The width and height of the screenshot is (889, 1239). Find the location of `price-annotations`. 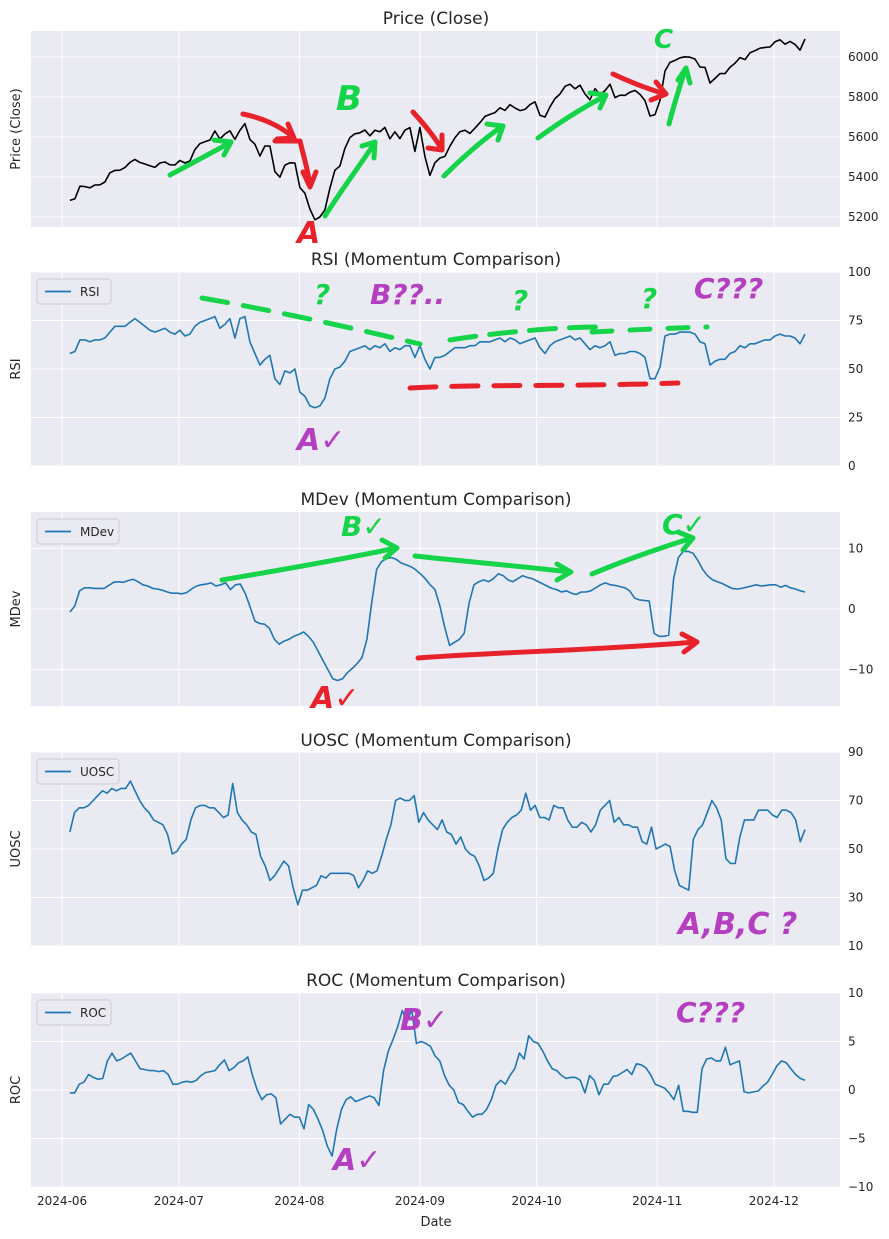

price-annotations is located at coordinates (430, 142).